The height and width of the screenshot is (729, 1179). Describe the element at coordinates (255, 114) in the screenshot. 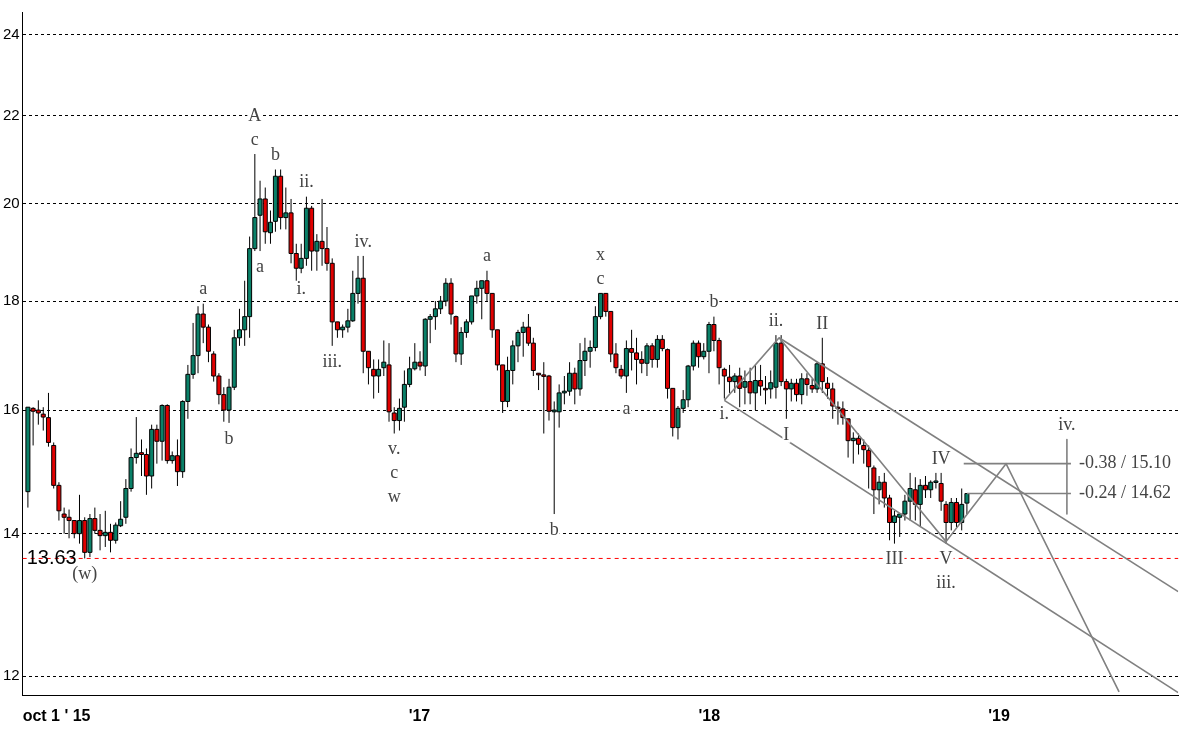

I see `annotation: A` at that location.